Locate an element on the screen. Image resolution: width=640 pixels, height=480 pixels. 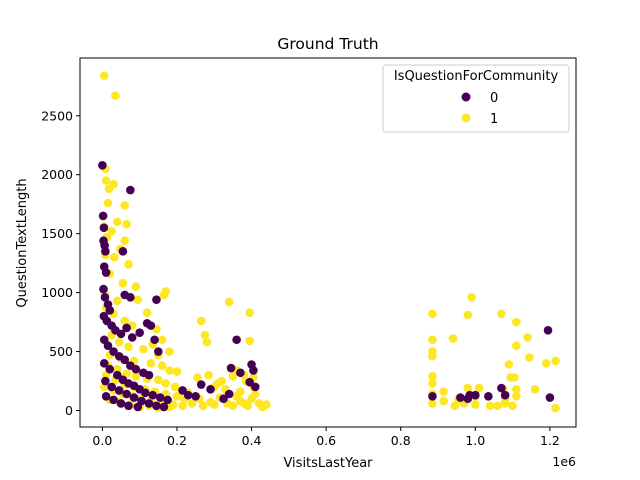
x-axis: 0.0 0.2 0.4 0.6 0.8 1.0 1.2 is located at coordinates (326, 437).